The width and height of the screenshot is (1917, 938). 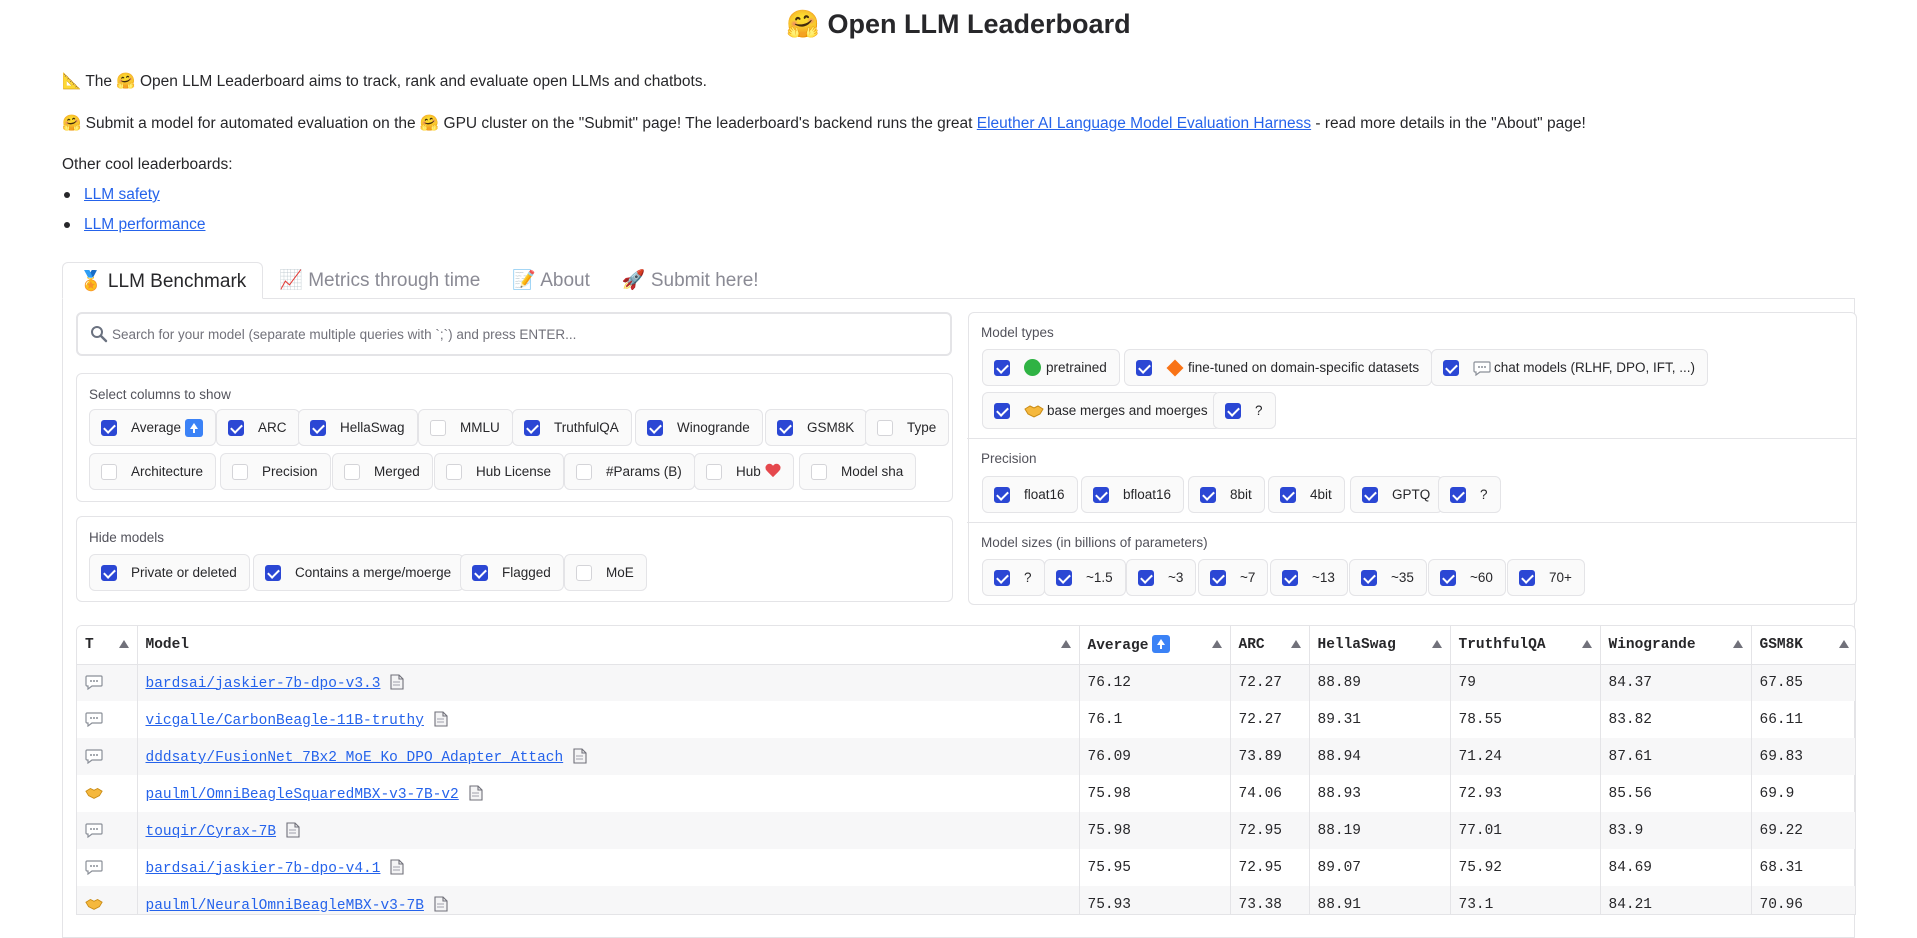 I want to click on tab-llm-benchmark: 🏅 LLM Benchmark, so click(x=163, y=280).